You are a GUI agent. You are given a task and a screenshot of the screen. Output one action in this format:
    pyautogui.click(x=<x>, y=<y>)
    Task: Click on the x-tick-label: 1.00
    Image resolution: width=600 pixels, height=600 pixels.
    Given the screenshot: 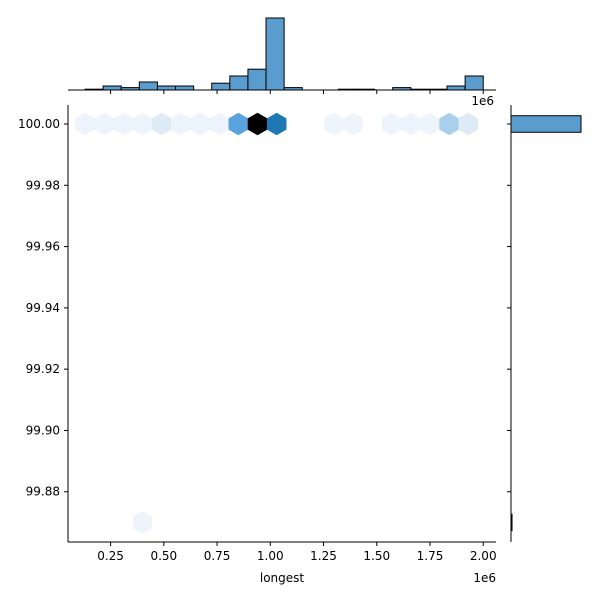 What is the action you would take?
    pyautogui.click(x=270, y=556)
    